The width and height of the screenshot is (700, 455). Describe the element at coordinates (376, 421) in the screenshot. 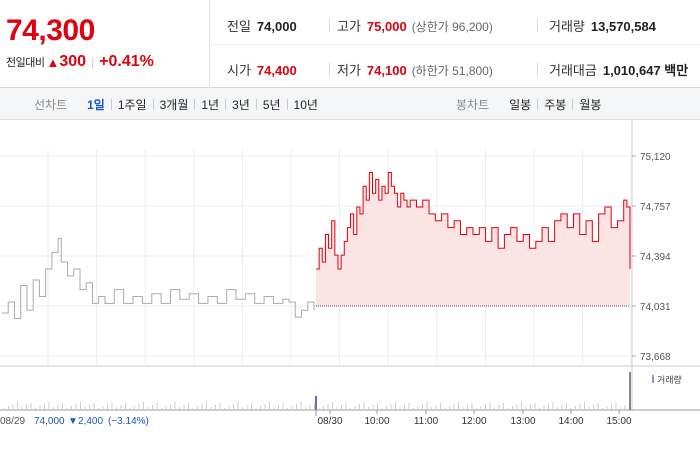

I see `x-tick-label: 10:00` at that location.